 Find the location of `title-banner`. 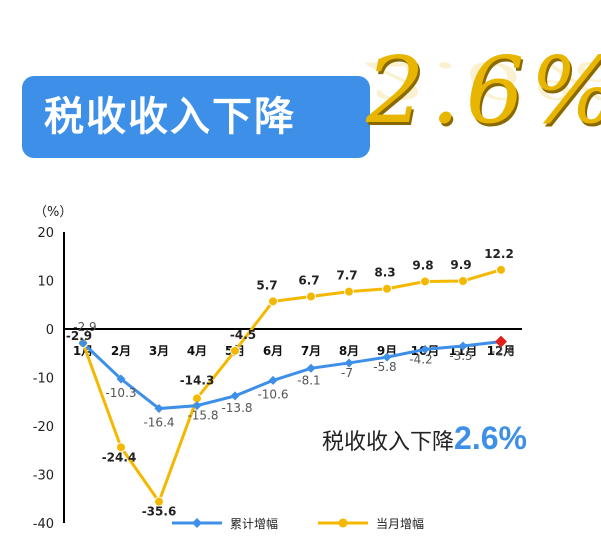

title-banner is located at coordinates (196, 117).